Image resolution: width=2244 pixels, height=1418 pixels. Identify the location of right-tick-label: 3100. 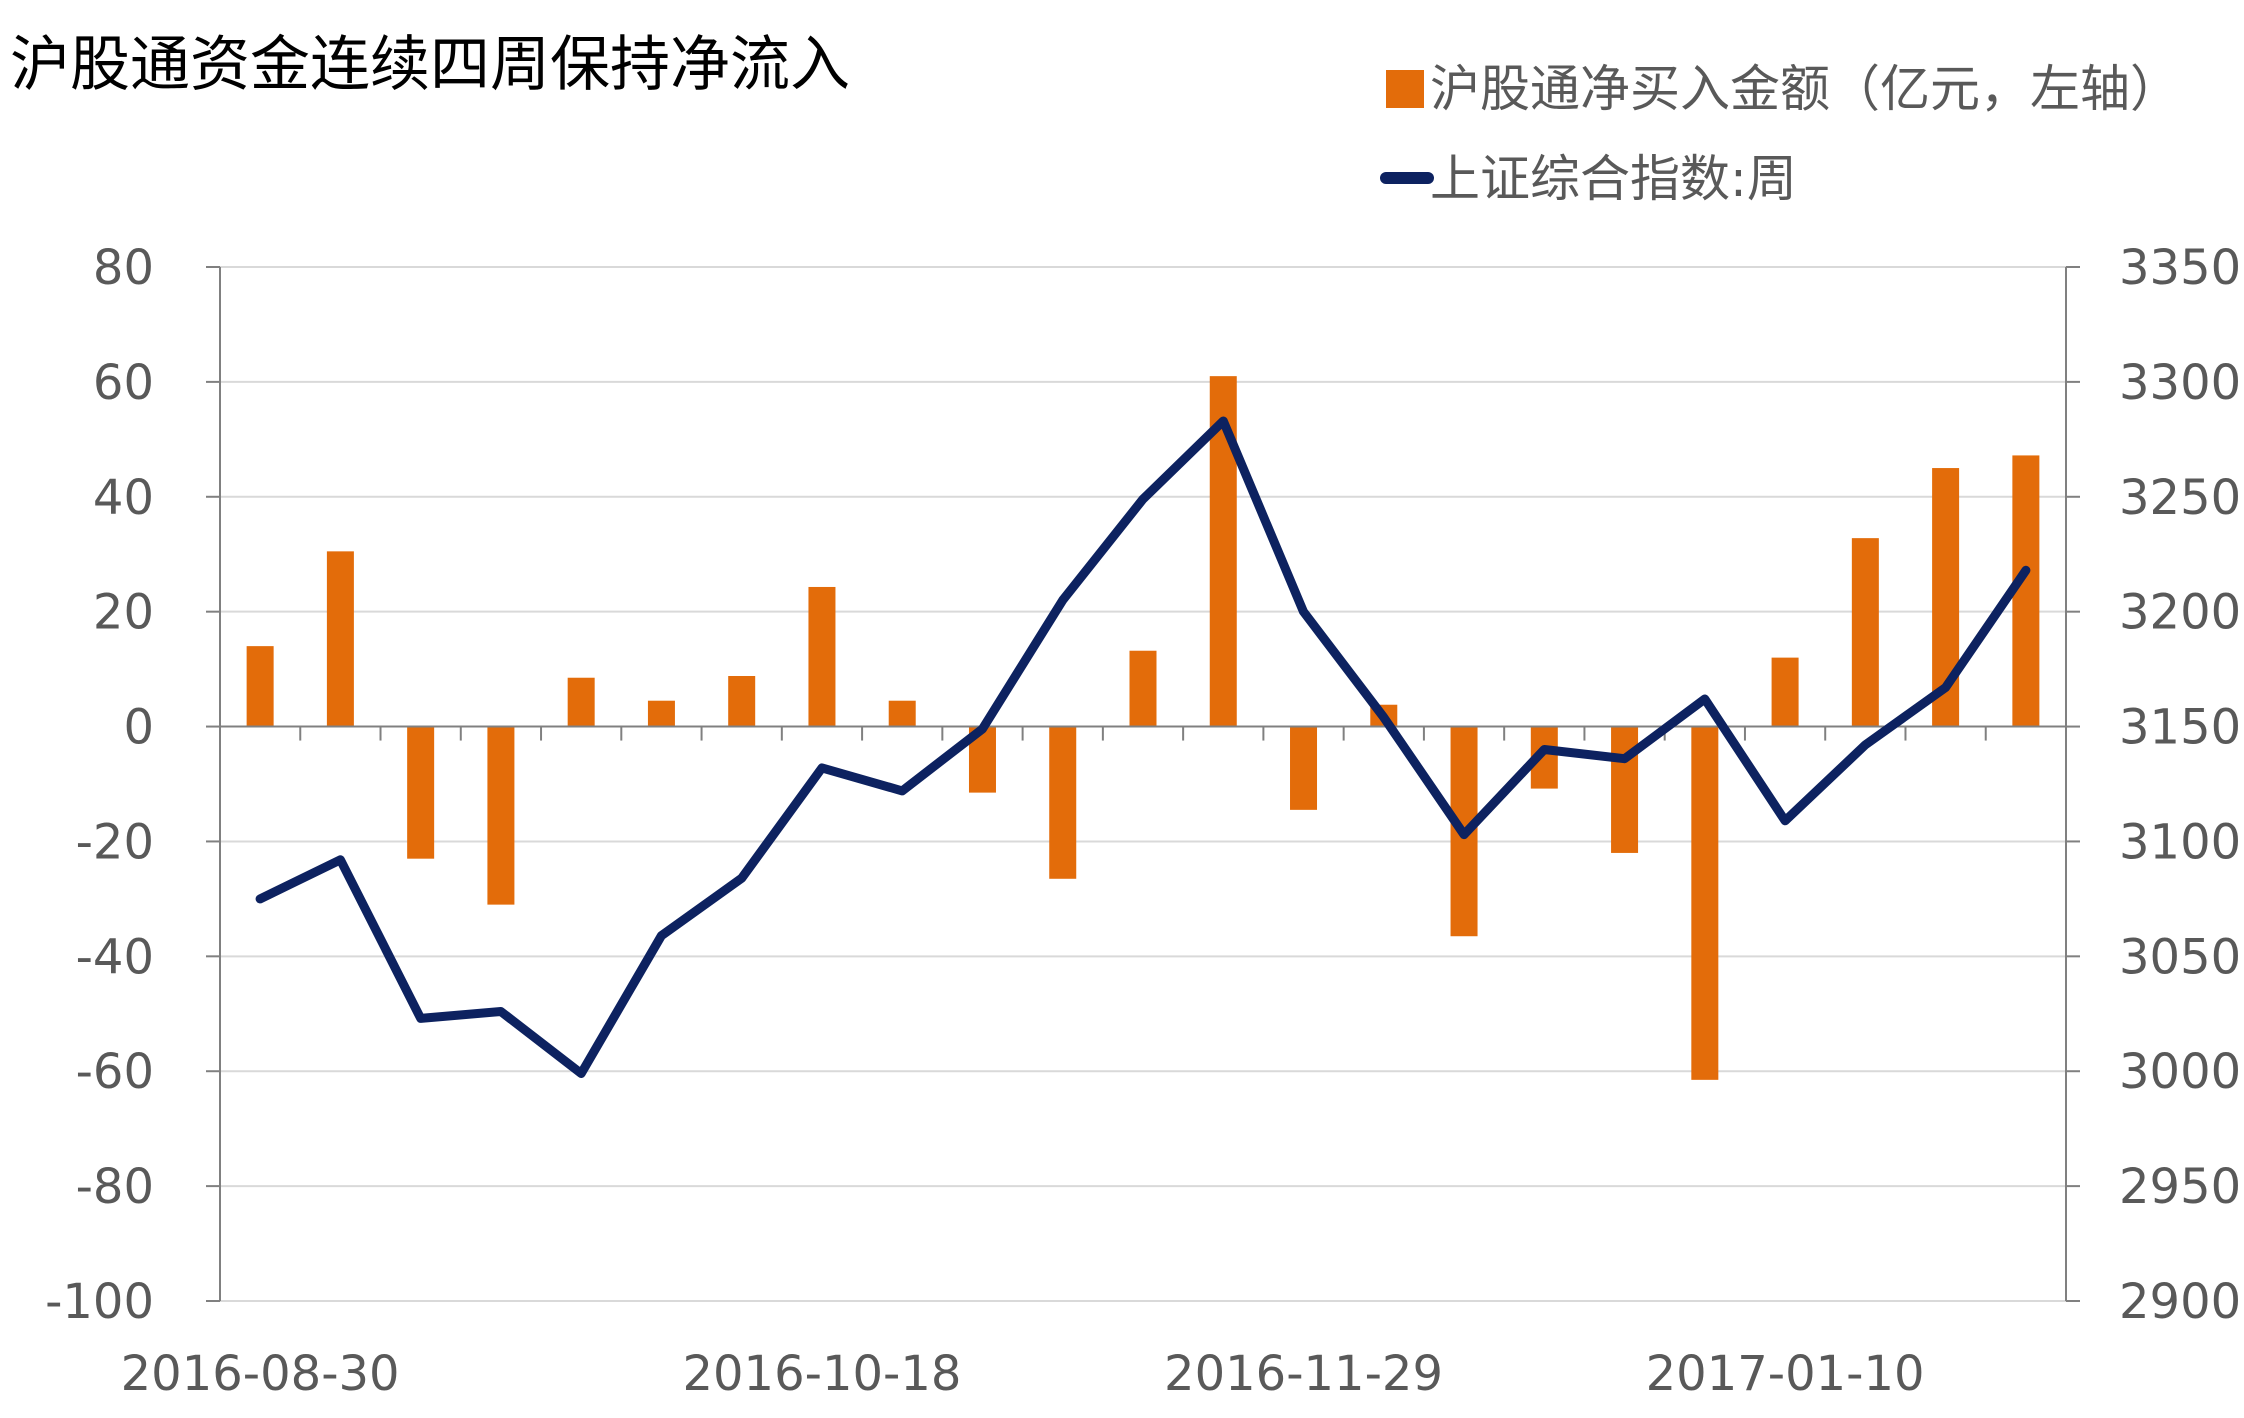
(2180, 842).